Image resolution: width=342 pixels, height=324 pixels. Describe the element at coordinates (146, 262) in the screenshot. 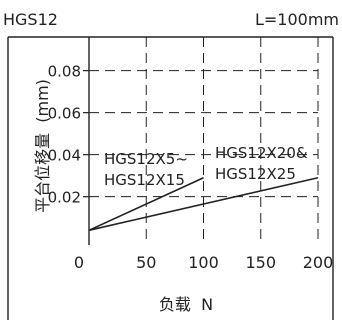

I see `x-tick-label: 50` at that location.